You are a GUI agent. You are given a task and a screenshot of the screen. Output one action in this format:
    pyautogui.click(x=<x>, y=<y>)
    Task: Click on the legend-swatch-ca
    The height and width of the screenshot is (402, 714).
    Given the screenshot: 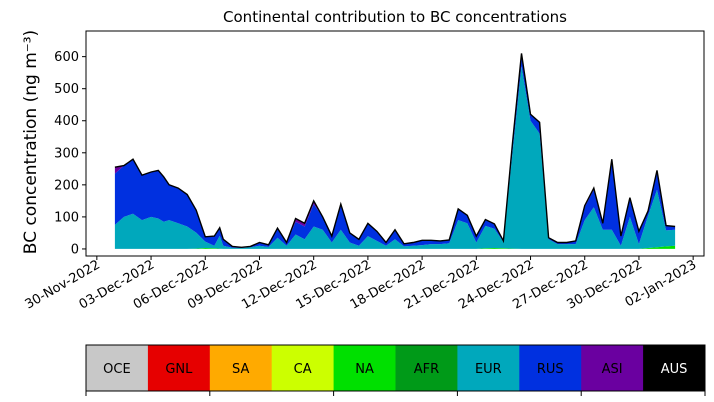 What is the action you would take?
    pyautogui.click(x=303, y=368)
    